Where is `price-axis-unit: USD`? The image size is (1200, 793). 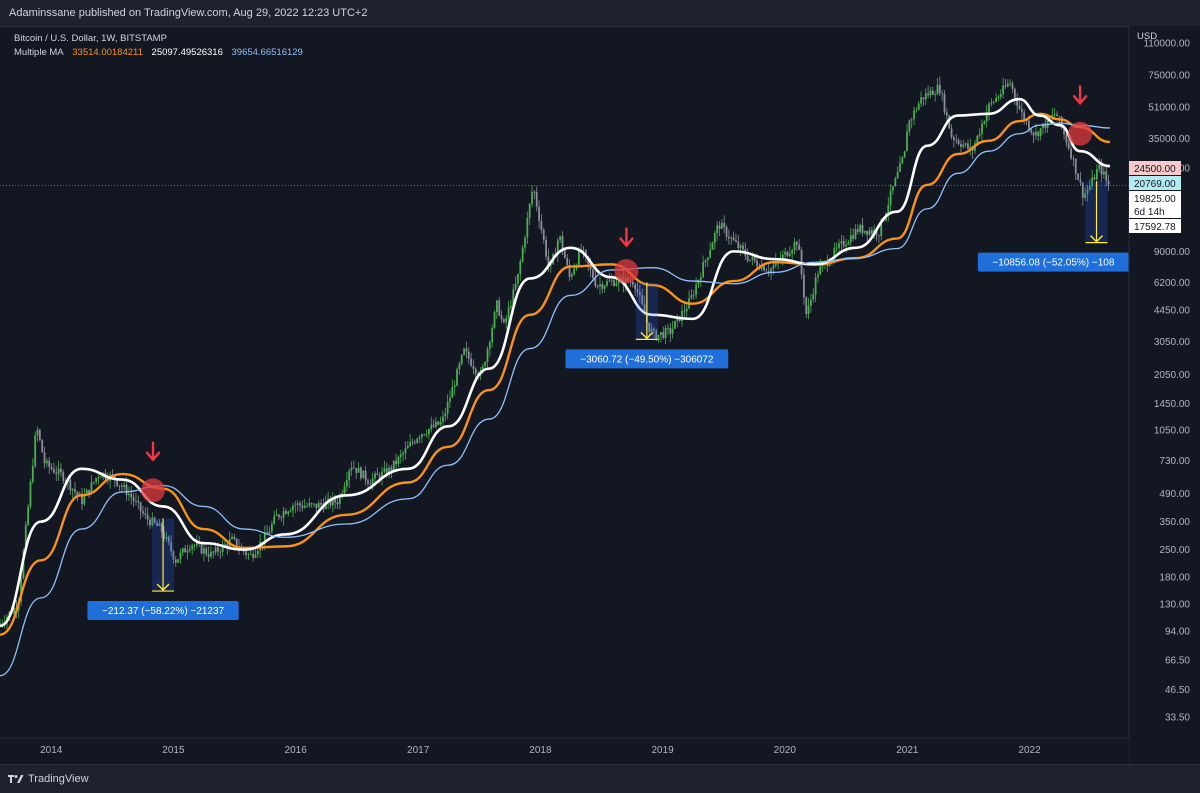 price-axis-unit: USD is located at coordinates (1147, 36).